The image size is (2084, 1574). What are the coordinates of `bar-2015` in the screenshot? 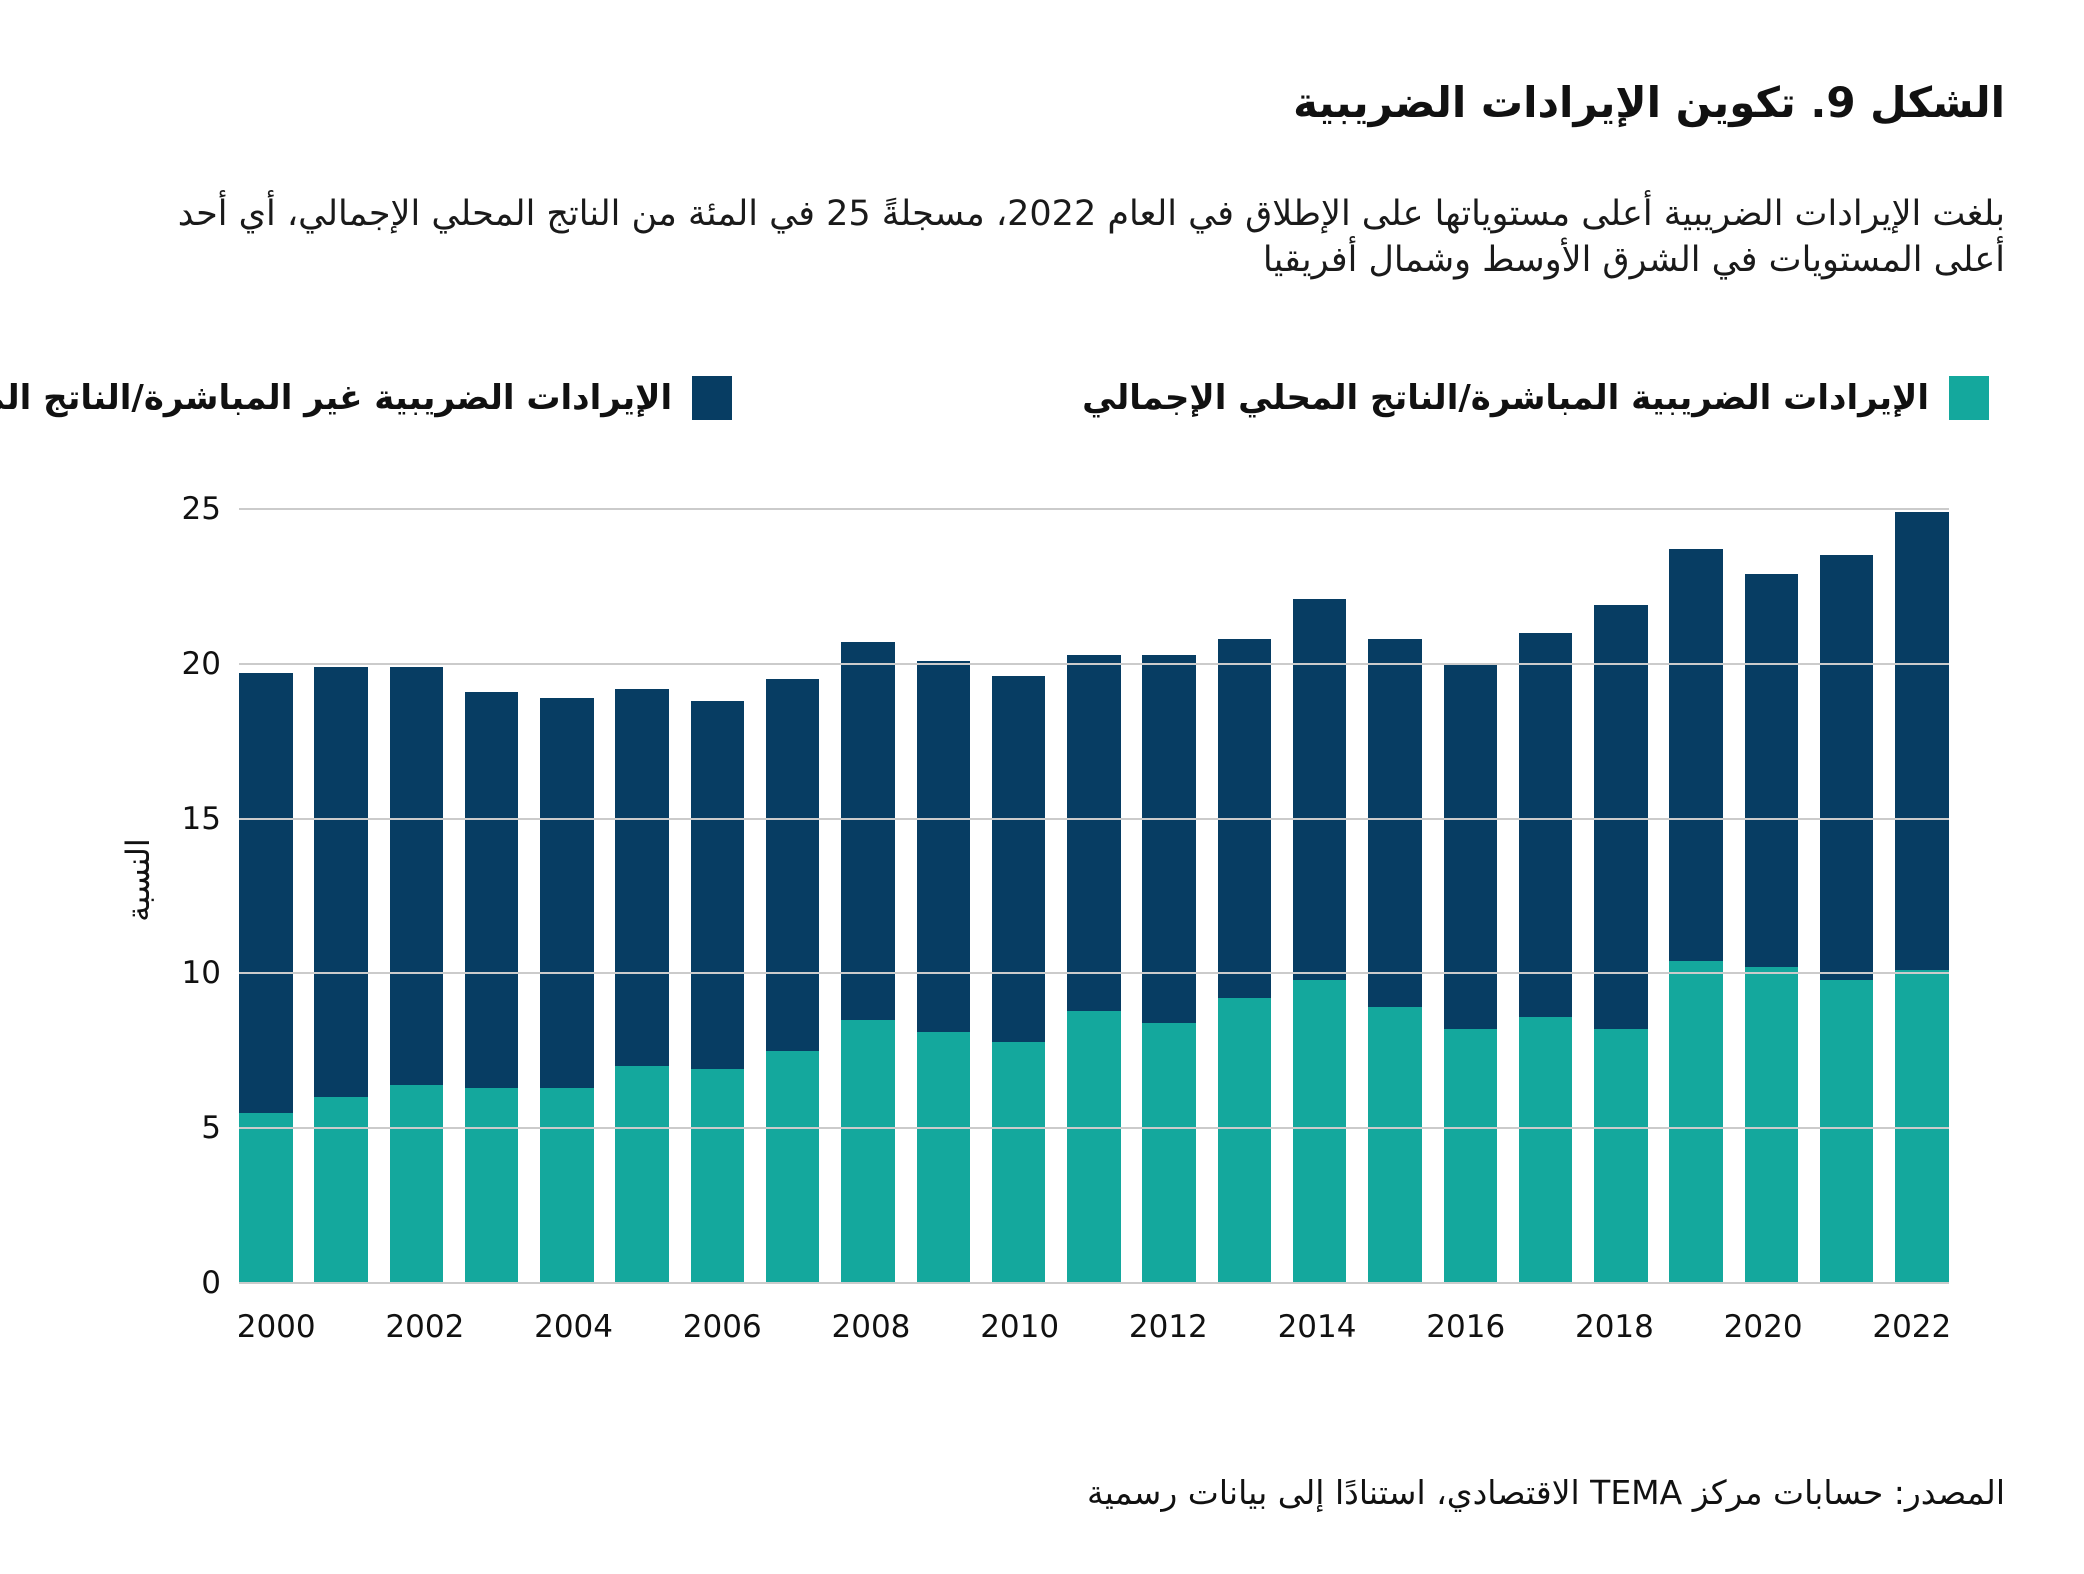 It's located at (1396, 896).